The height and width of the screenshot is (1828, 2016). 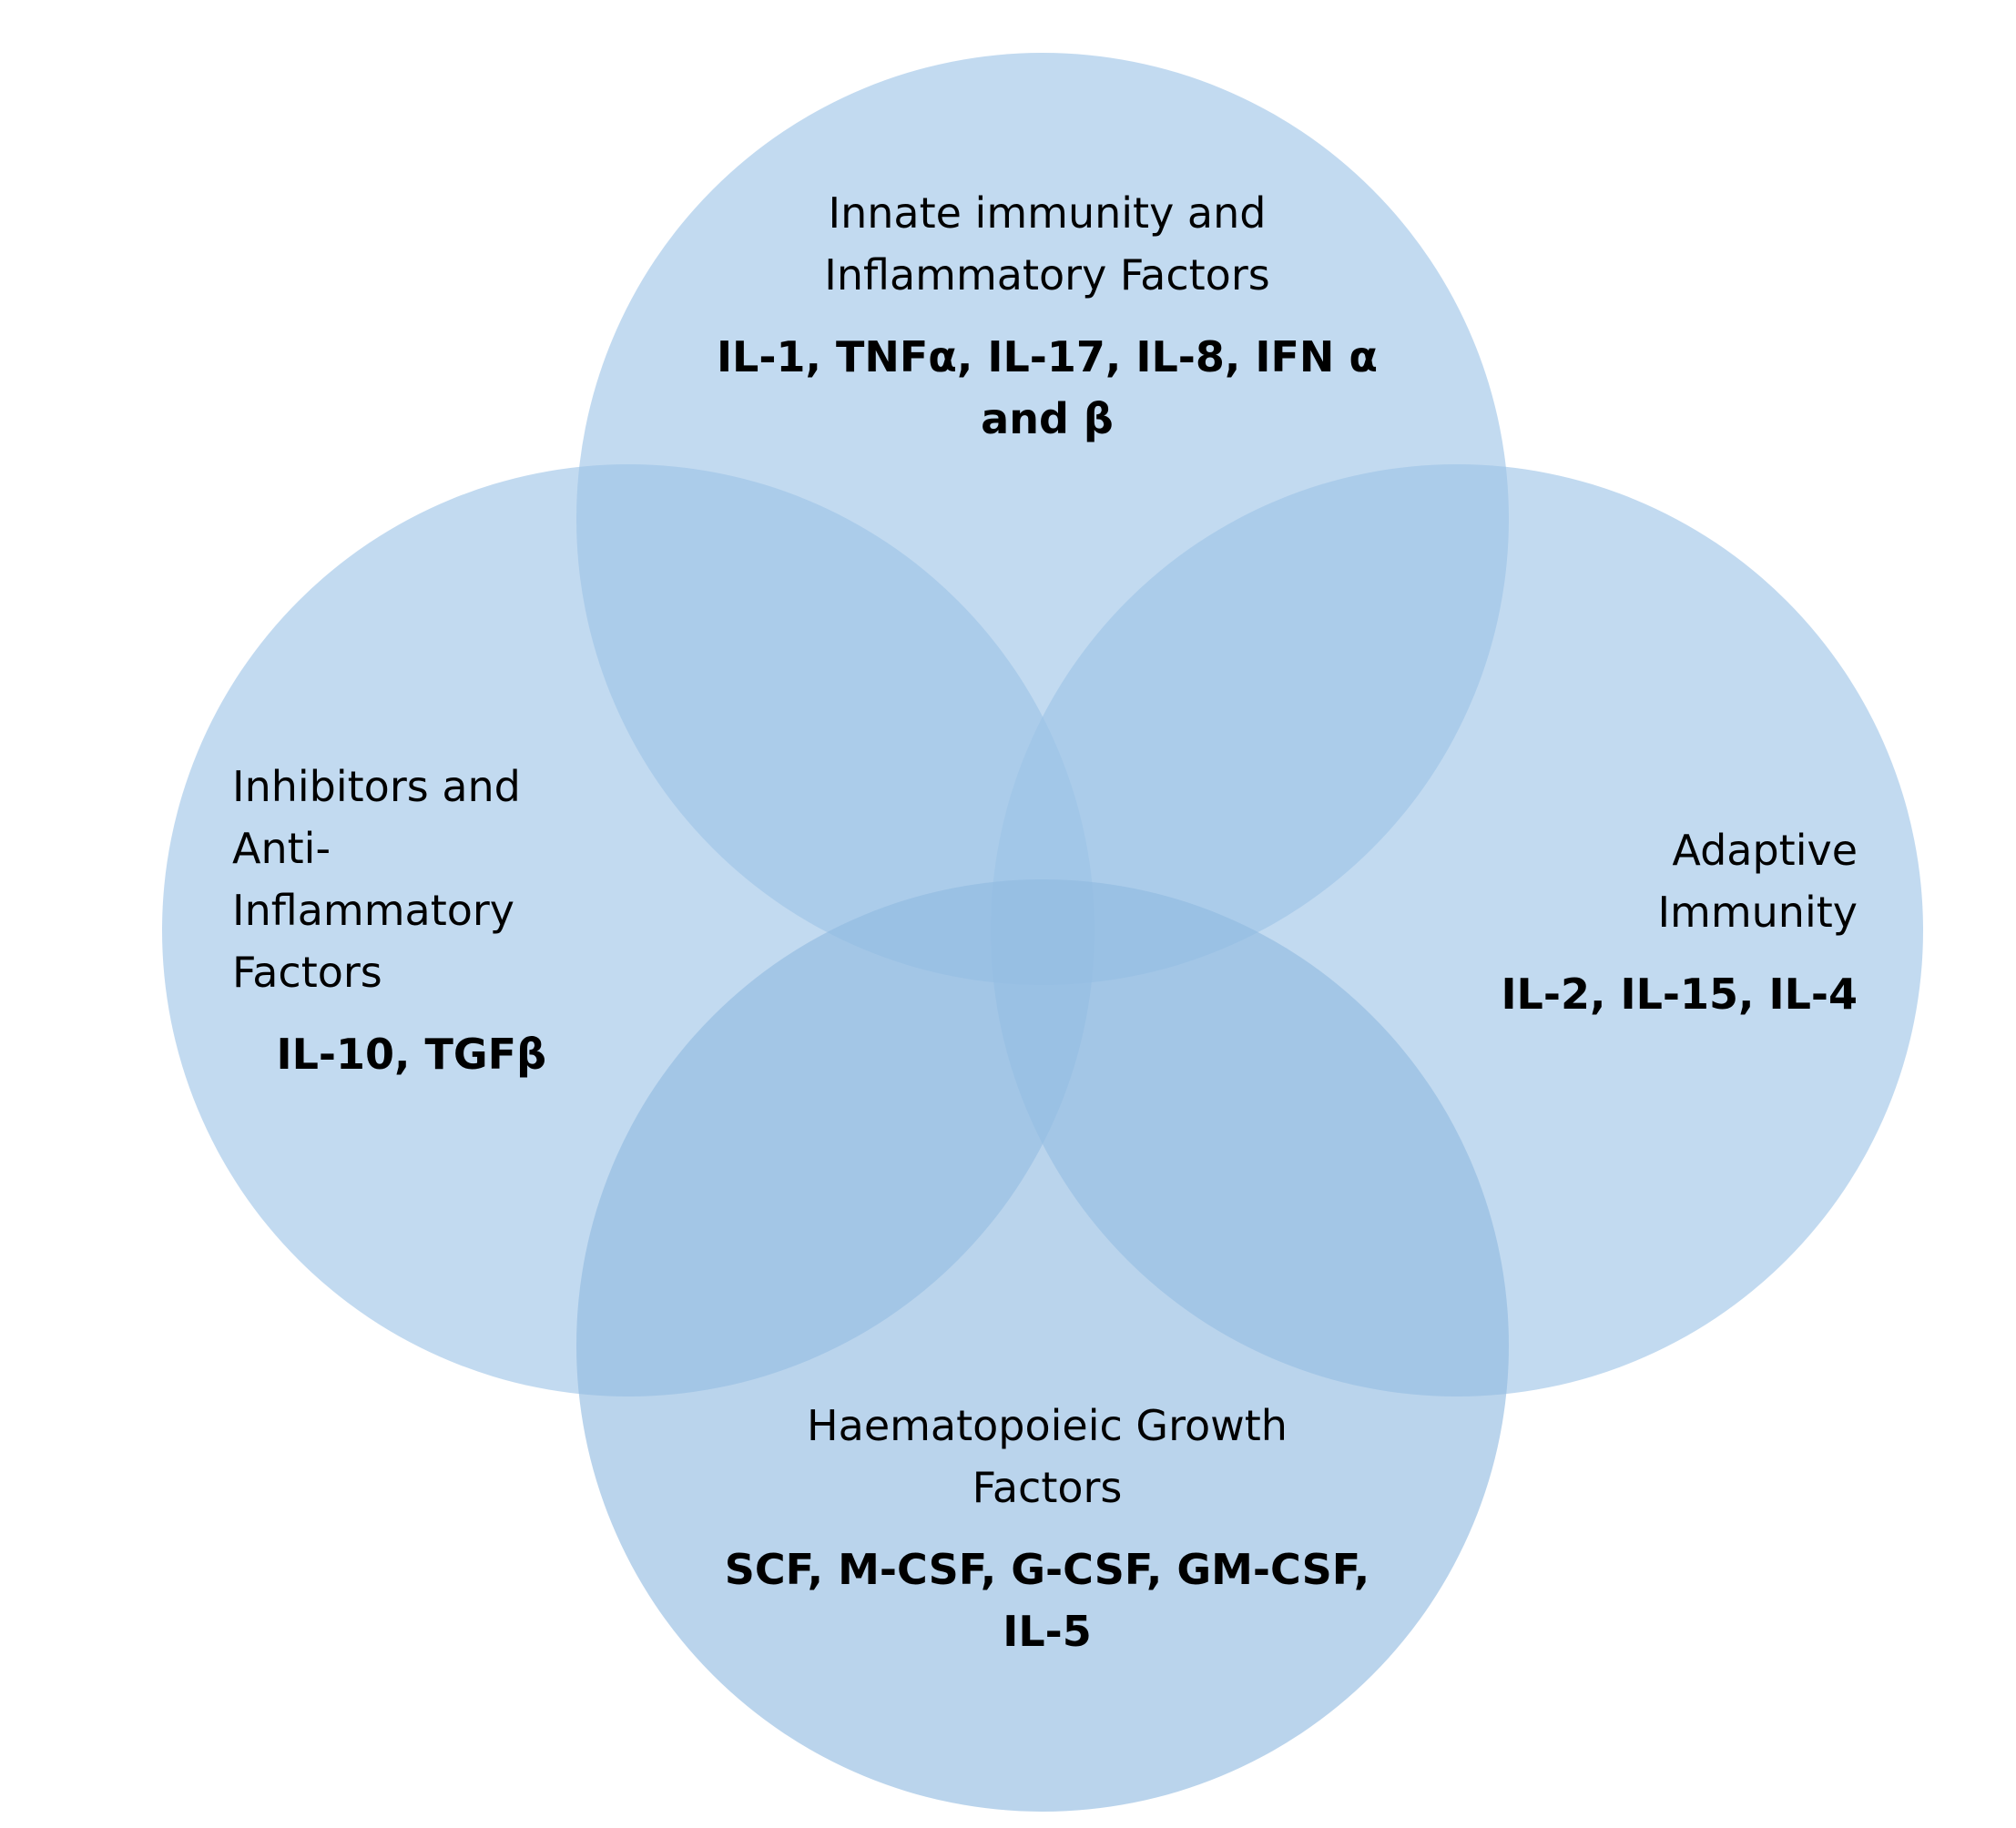 I want to click on set-heading-top: Innate immunity and Inflammatory Factors, so click(x=1047, y=244).